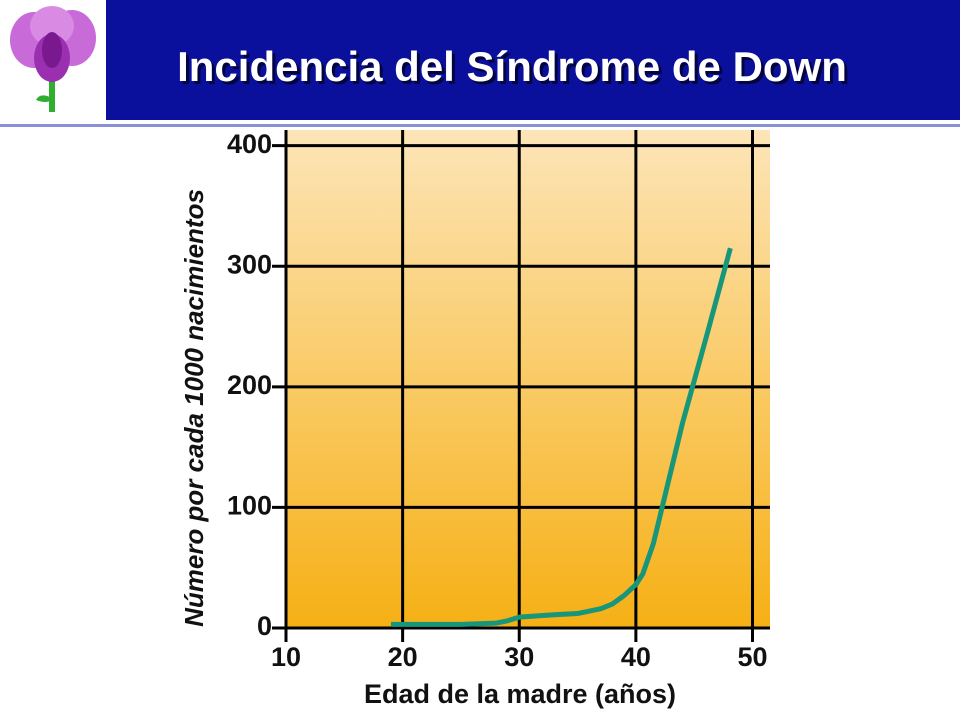 The height and width of the screenshot is (720, 960). What do you see at coordinates (194, 408) in the screenshot?
I see `y-axis-label: Número por cada 1000 nacimientos` at bounding box center [194, 408].